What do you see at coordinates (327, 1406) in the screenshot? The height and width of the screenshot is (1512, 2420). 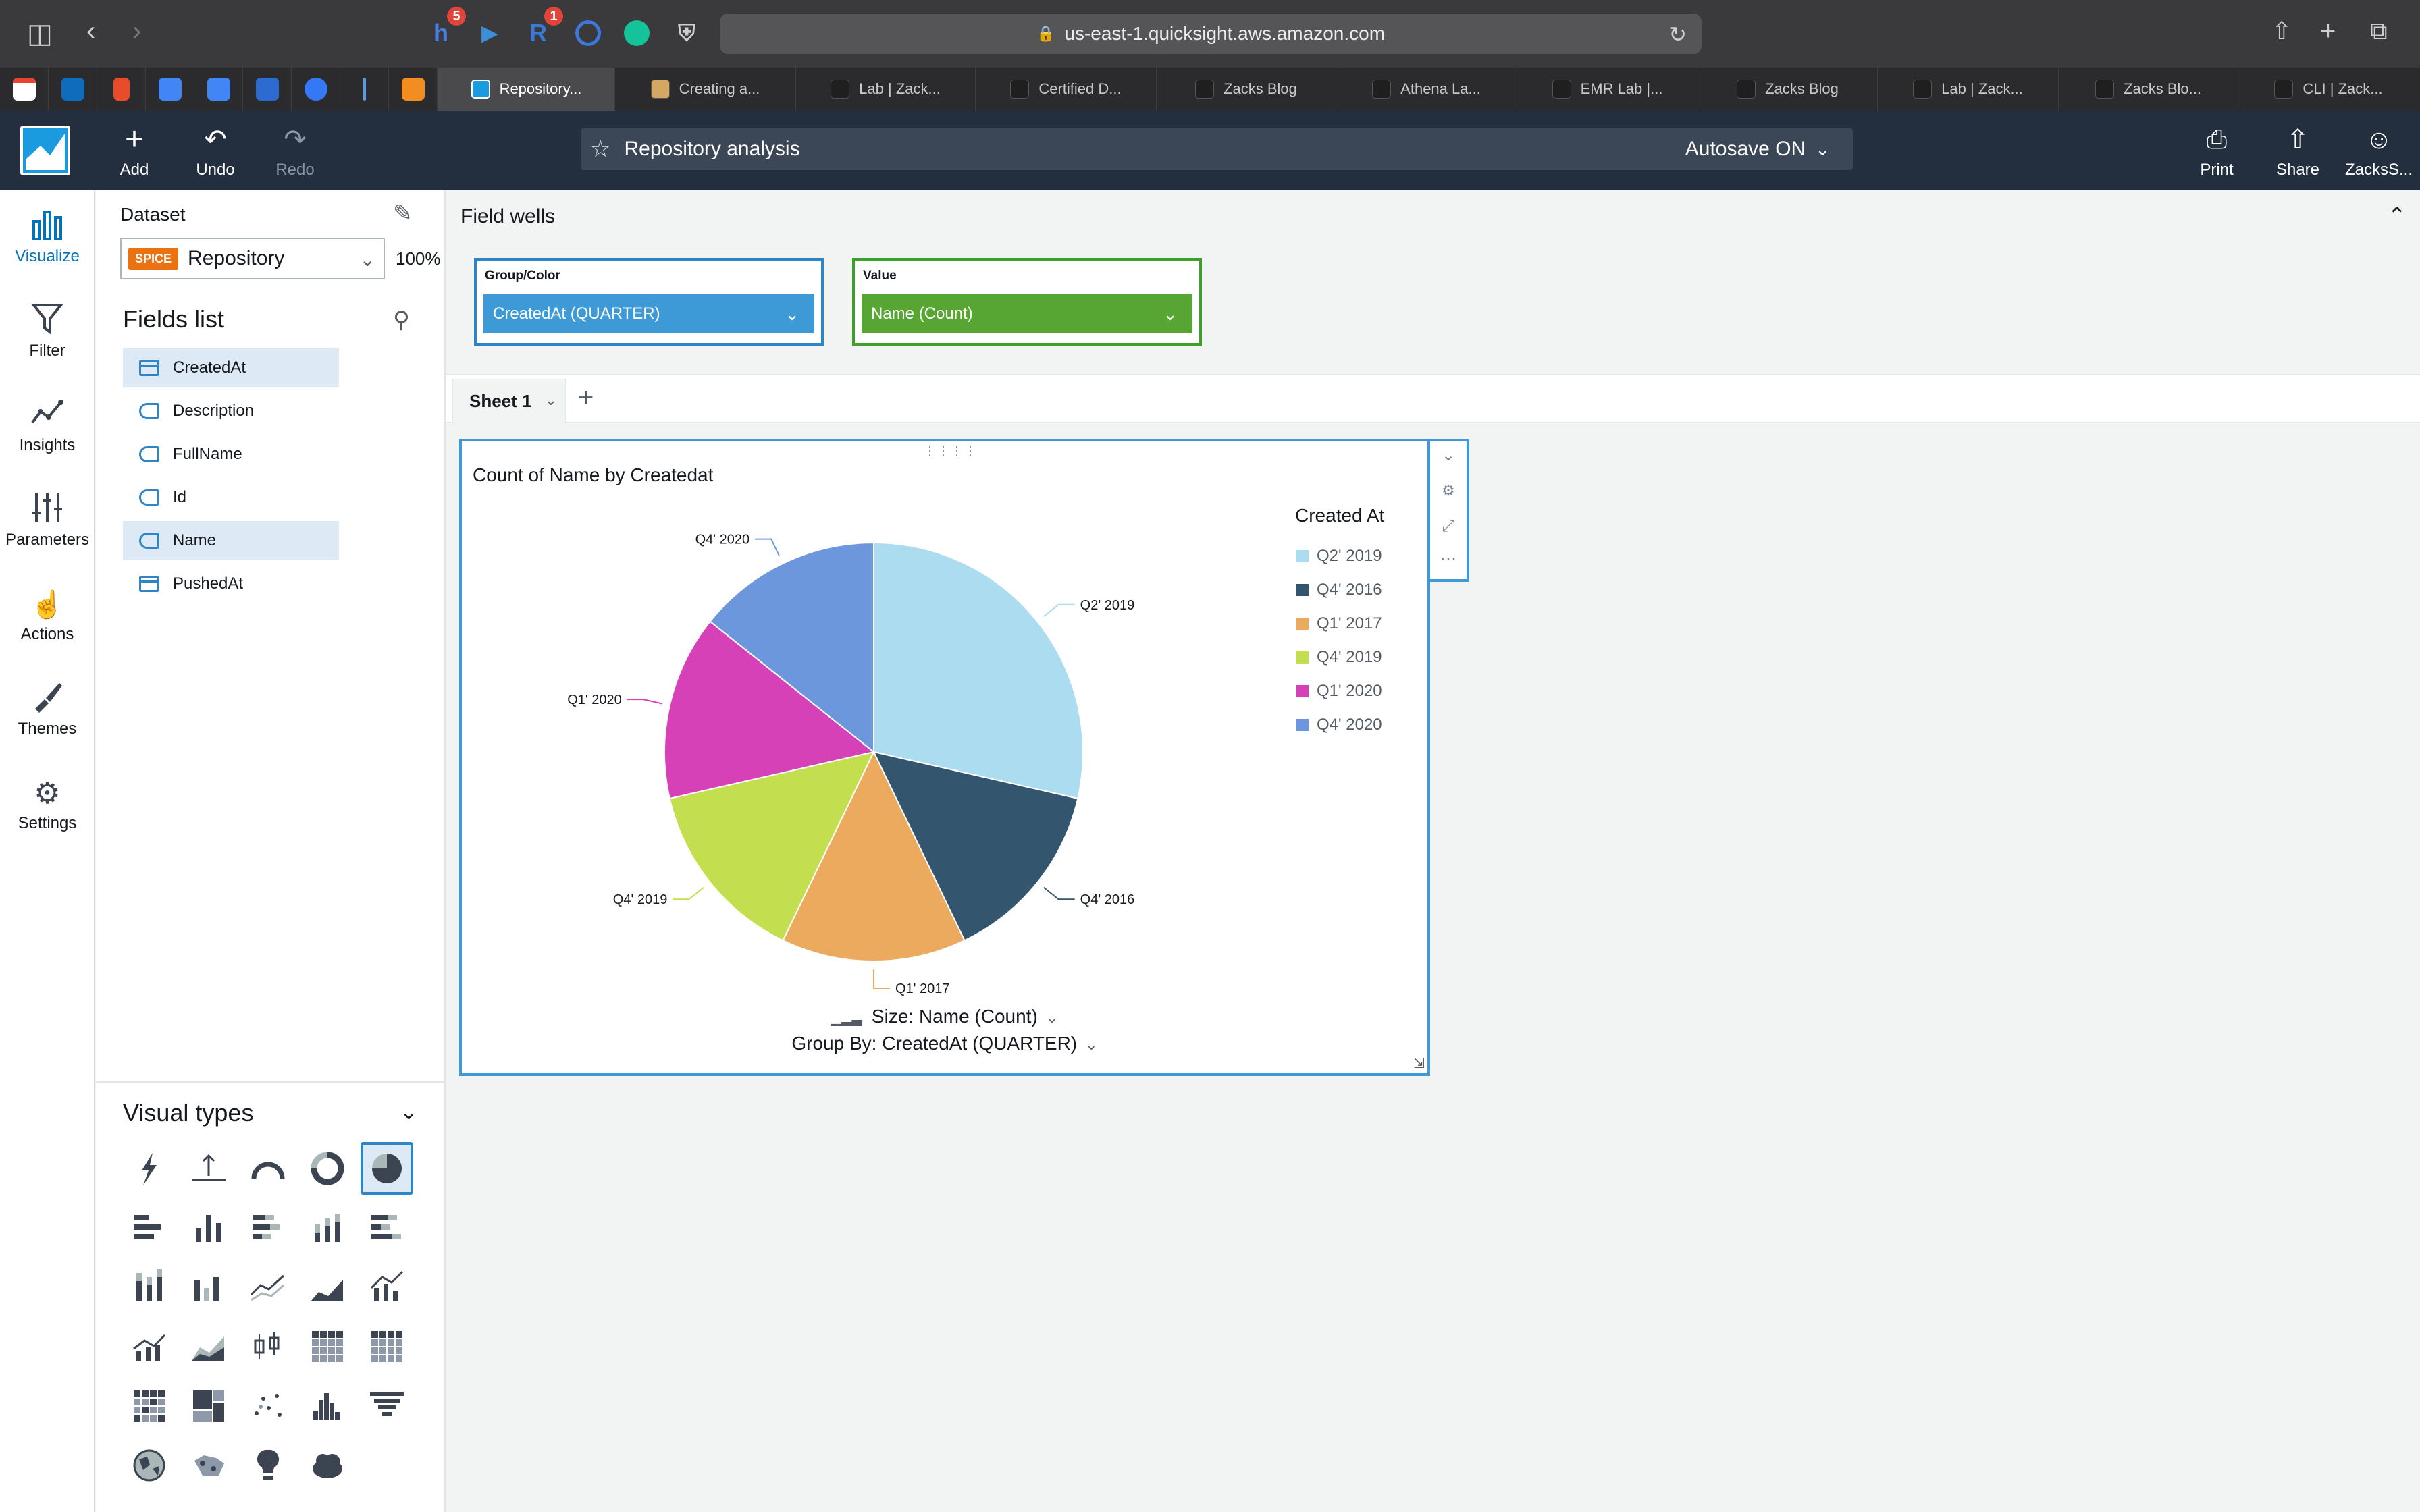 I see `visual-type-histogram-icon` at bounding box center [327, 1406].